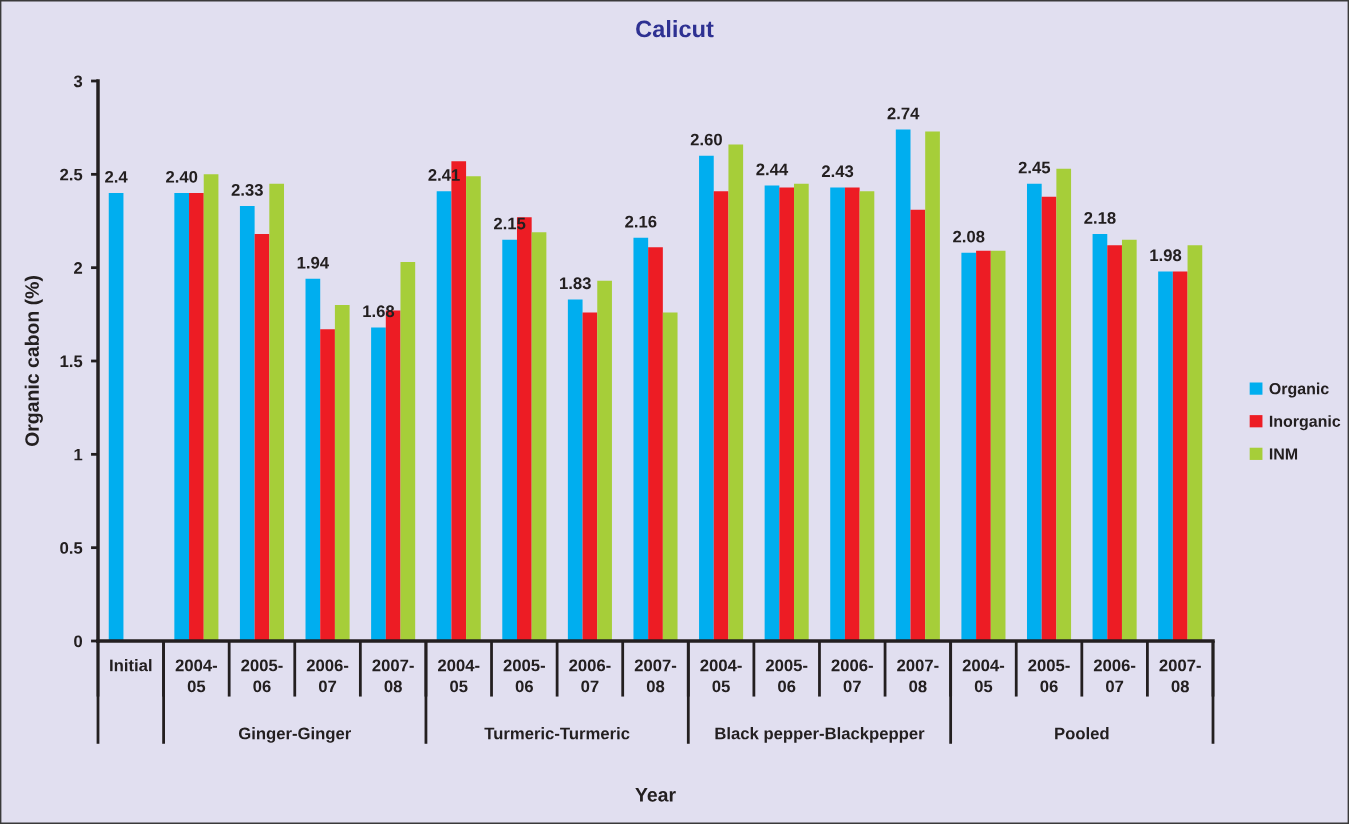  Describe the element at coordinates (1034, 167) in the screenshot. I see `data-label: 2.45` at that location.